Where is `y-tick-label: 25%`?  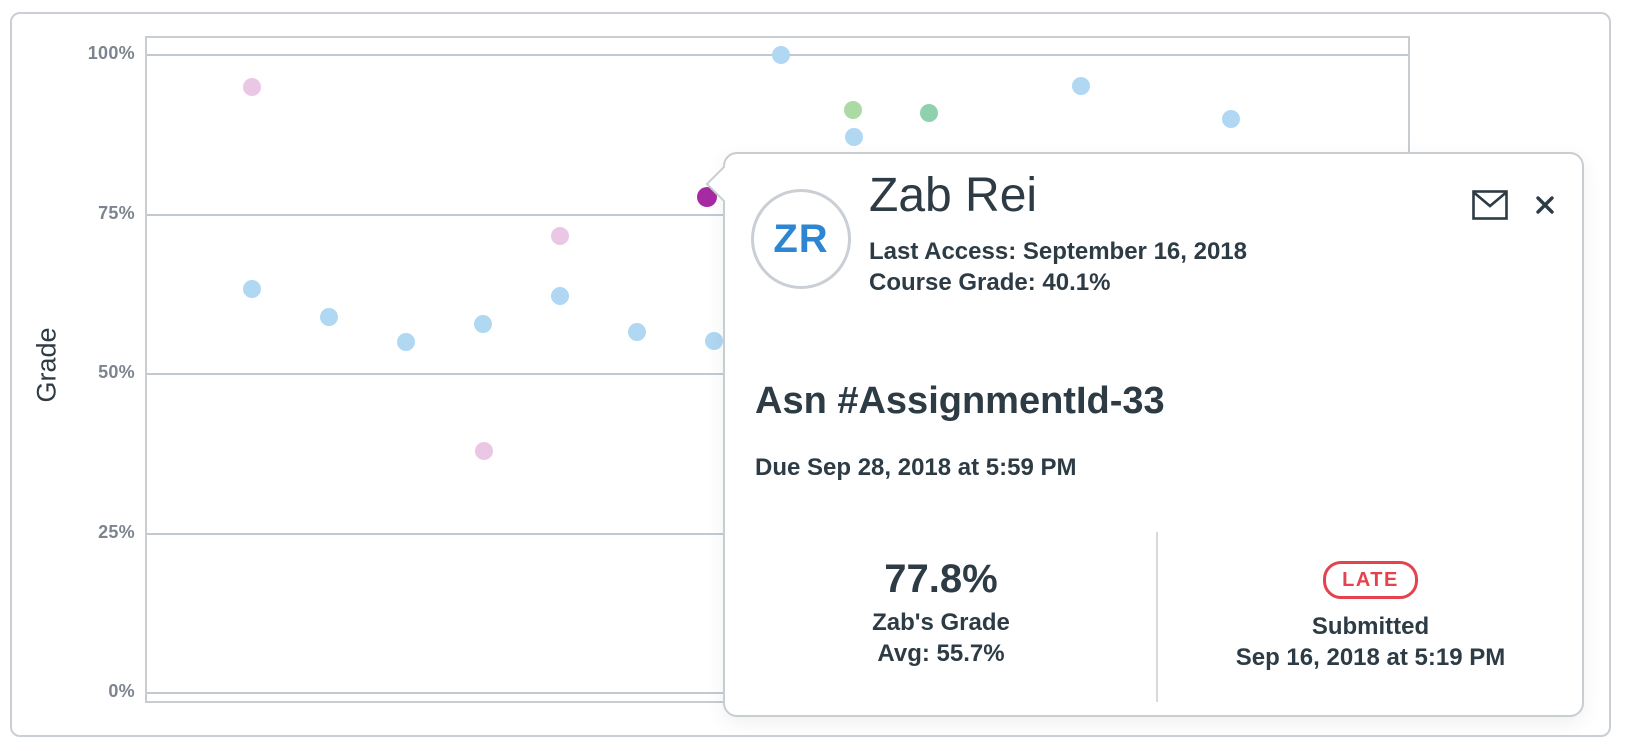 y-tick-label: 25% is located at coordinates (116, 531).